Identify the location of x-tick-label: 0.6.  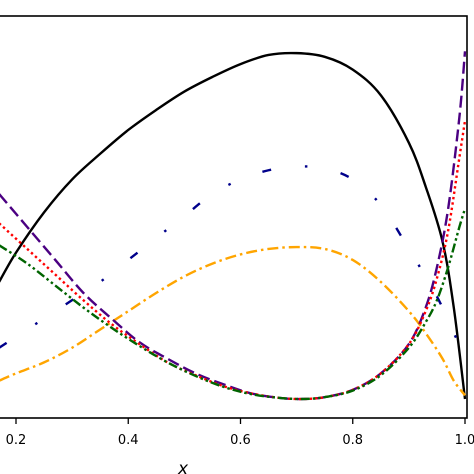
(240, 440).